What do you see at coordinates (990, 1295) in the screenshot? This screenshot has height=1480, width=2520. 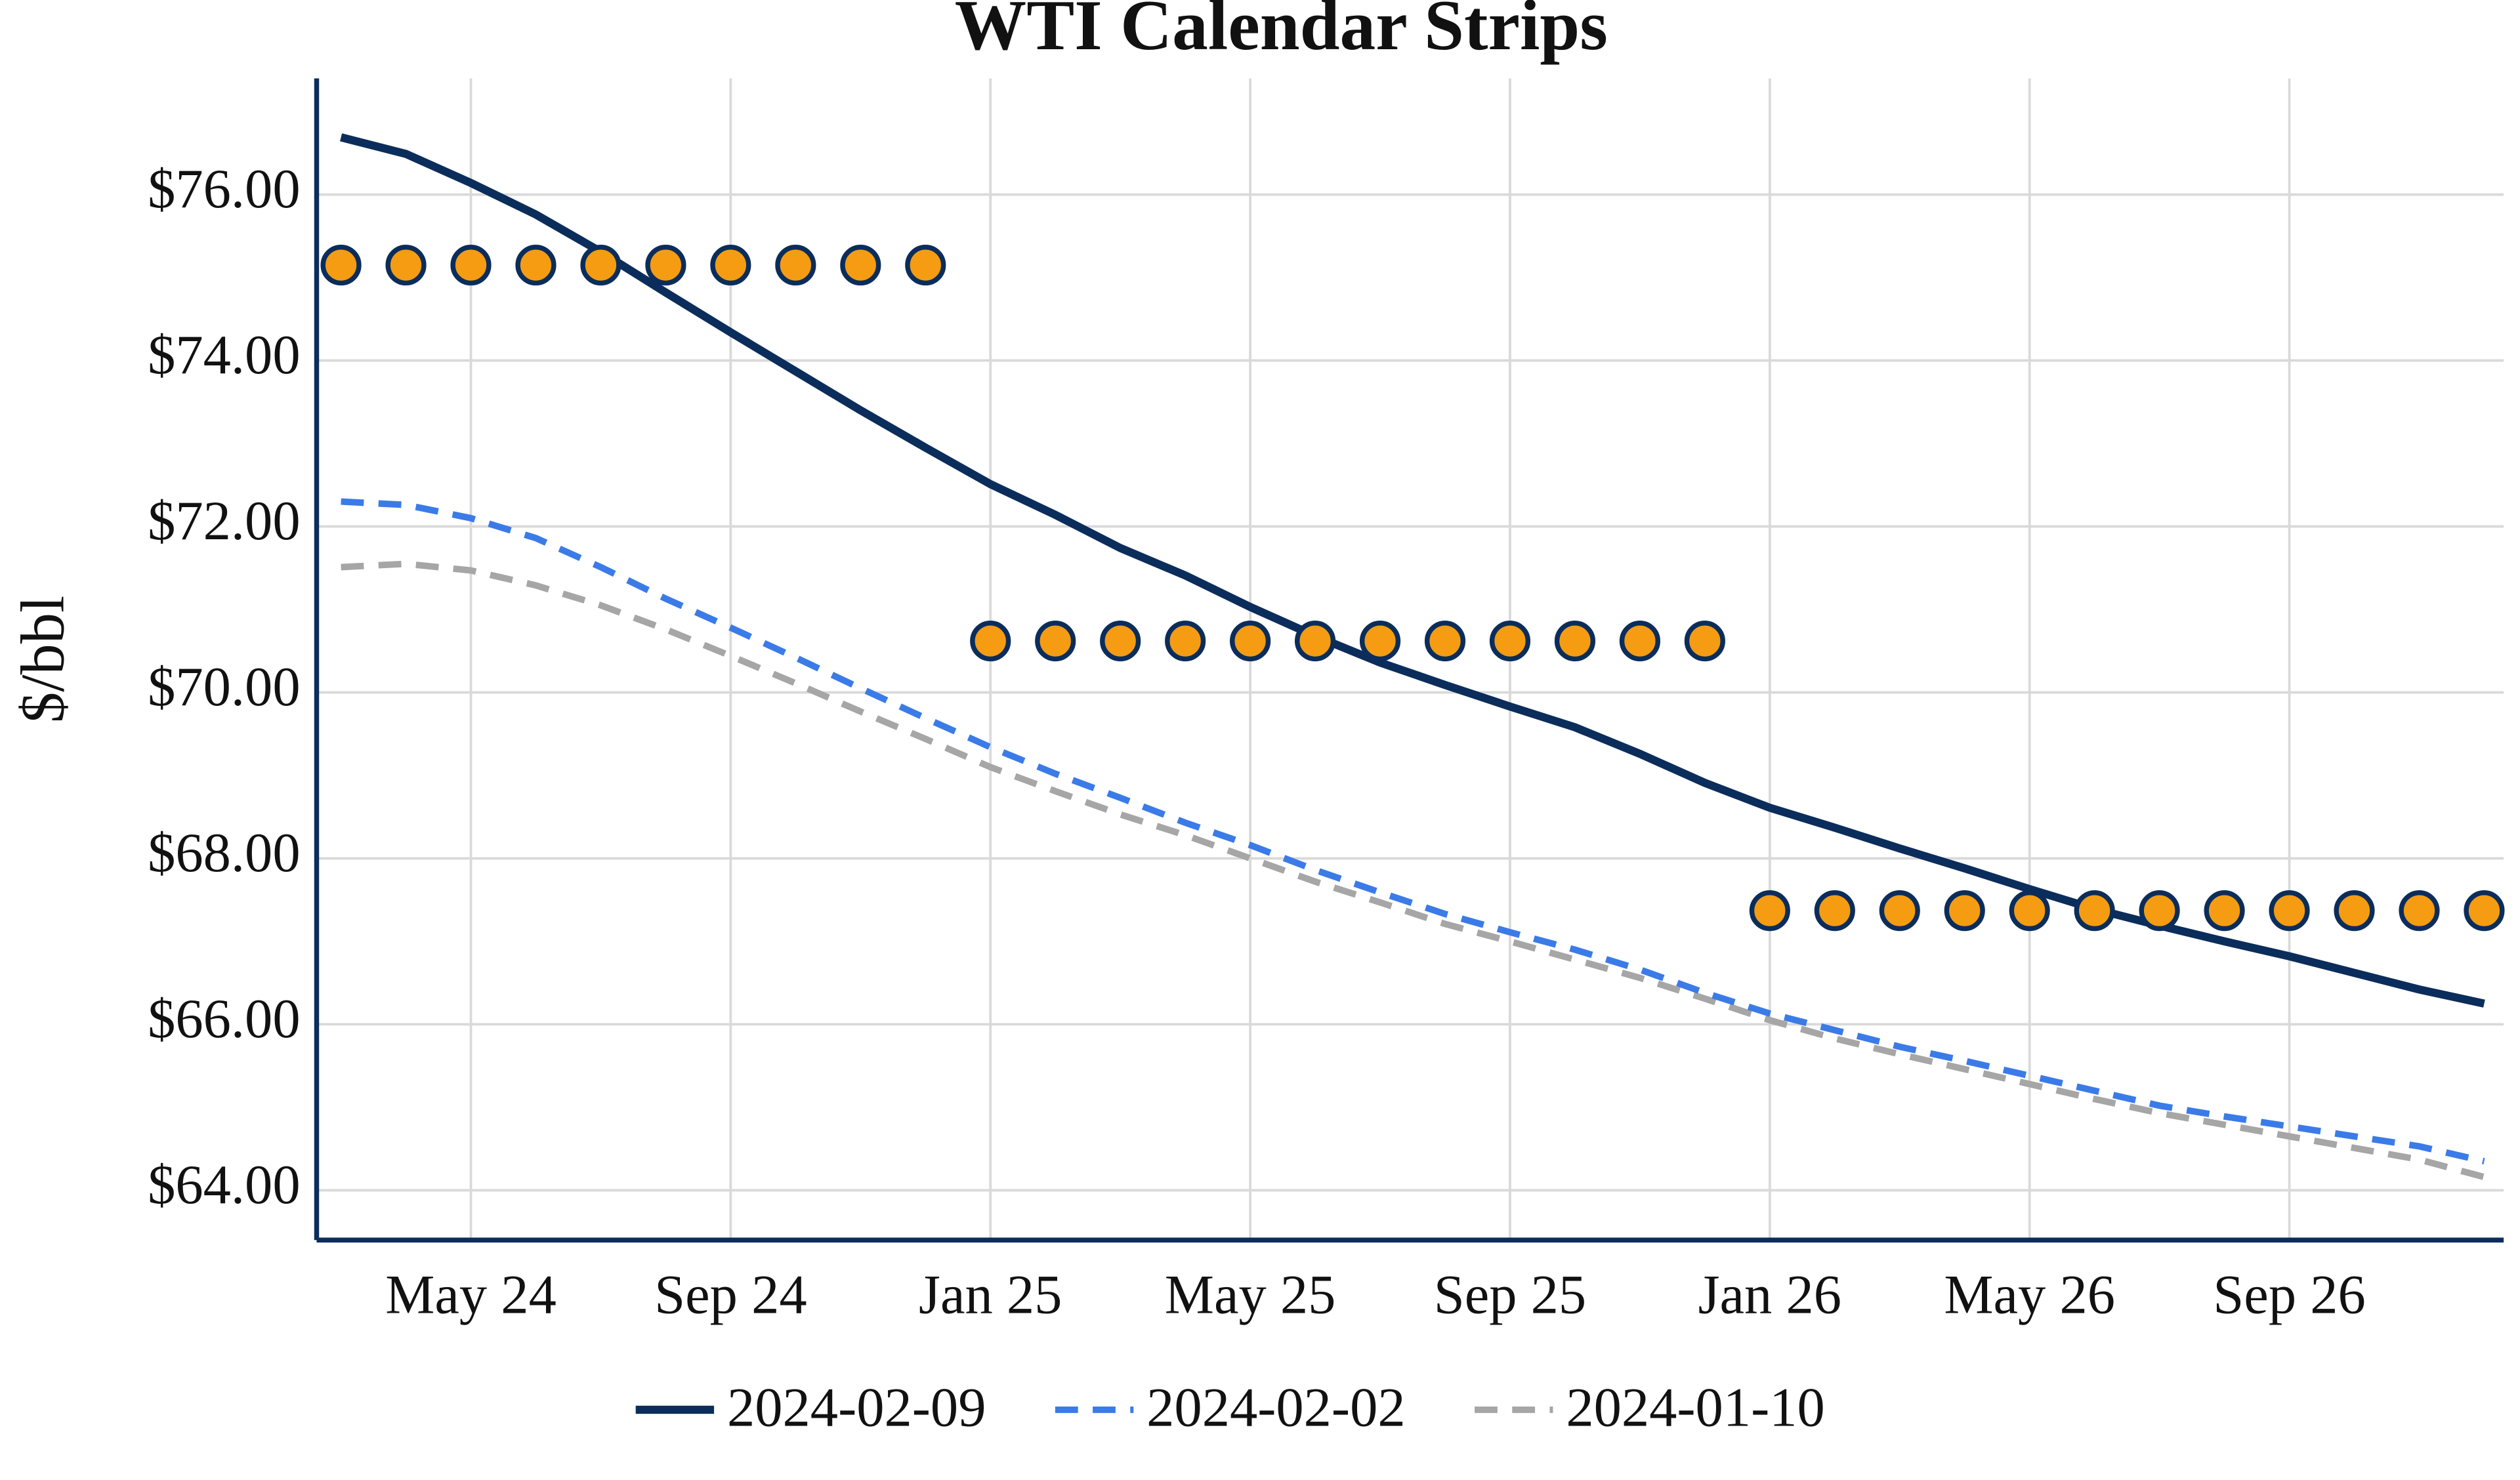 I see `x-tick-label: Jan 25` at bounding box center [990, 1295].